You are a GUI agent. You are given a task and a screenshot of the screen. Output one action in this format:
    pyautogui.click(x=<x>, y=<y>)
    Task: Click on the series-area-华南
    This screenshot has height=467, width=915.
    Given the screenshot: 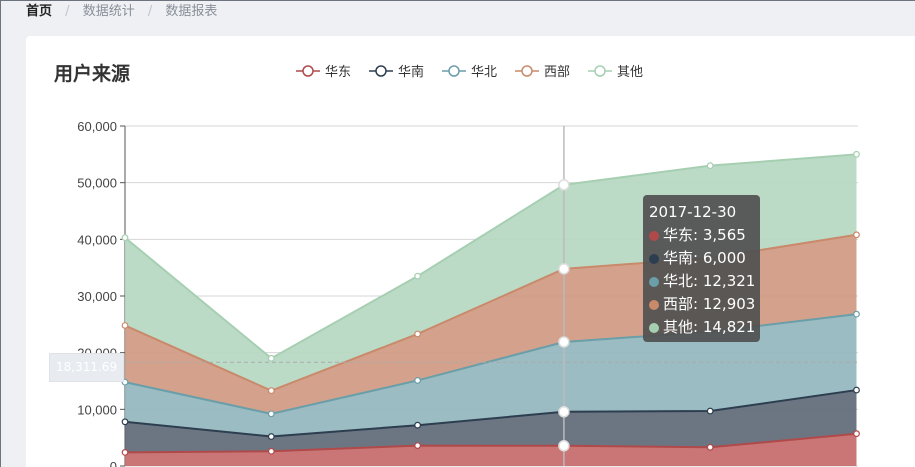 What is the action you would take?
    pyautogui.click(x=491, y=421)
    